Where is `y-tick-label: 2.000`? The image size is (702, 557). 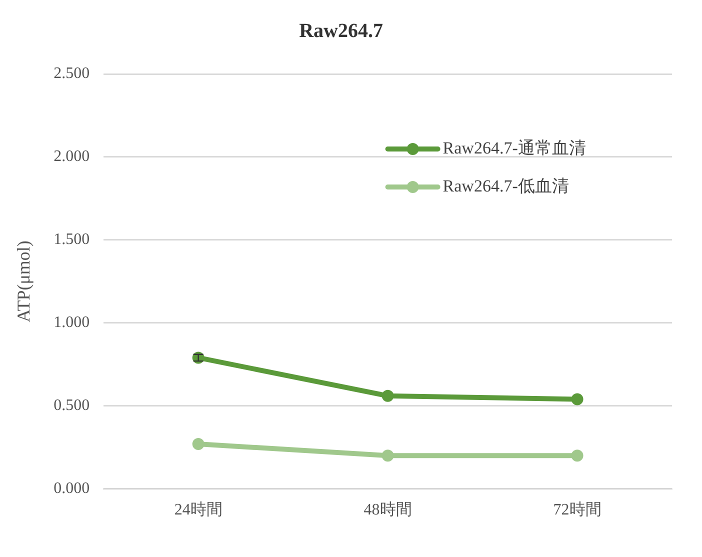 y-tick-label: 2.000 is located at coordinates (72, 157).